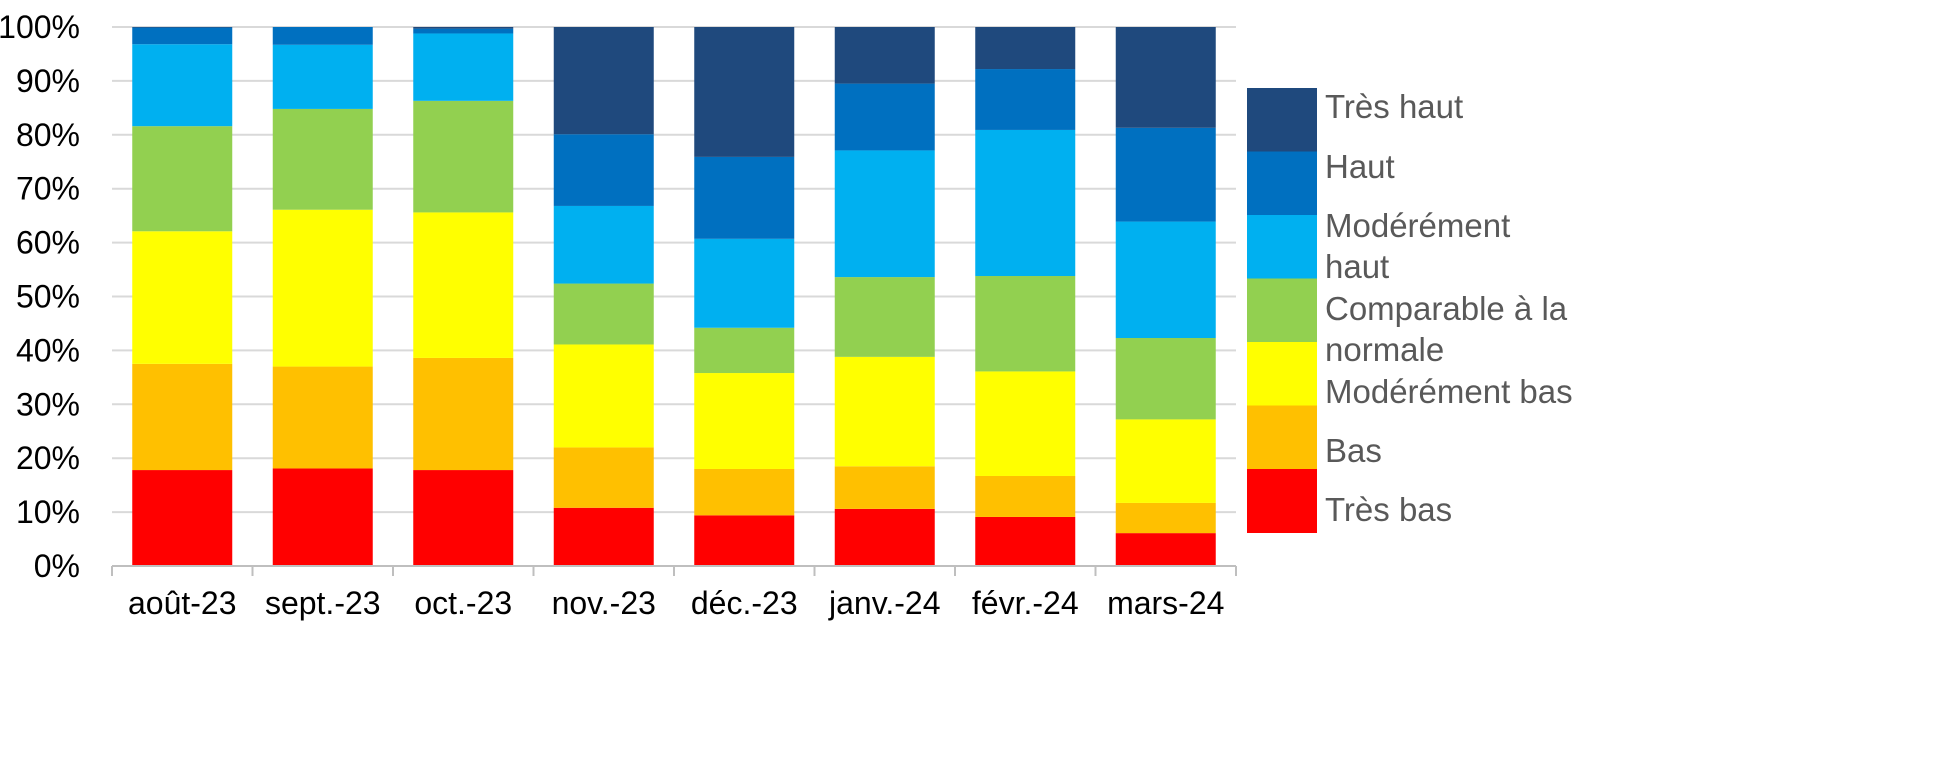 The image size is (1938, 768). I want to click on legend-label: Très bas, so click(1388, 509).